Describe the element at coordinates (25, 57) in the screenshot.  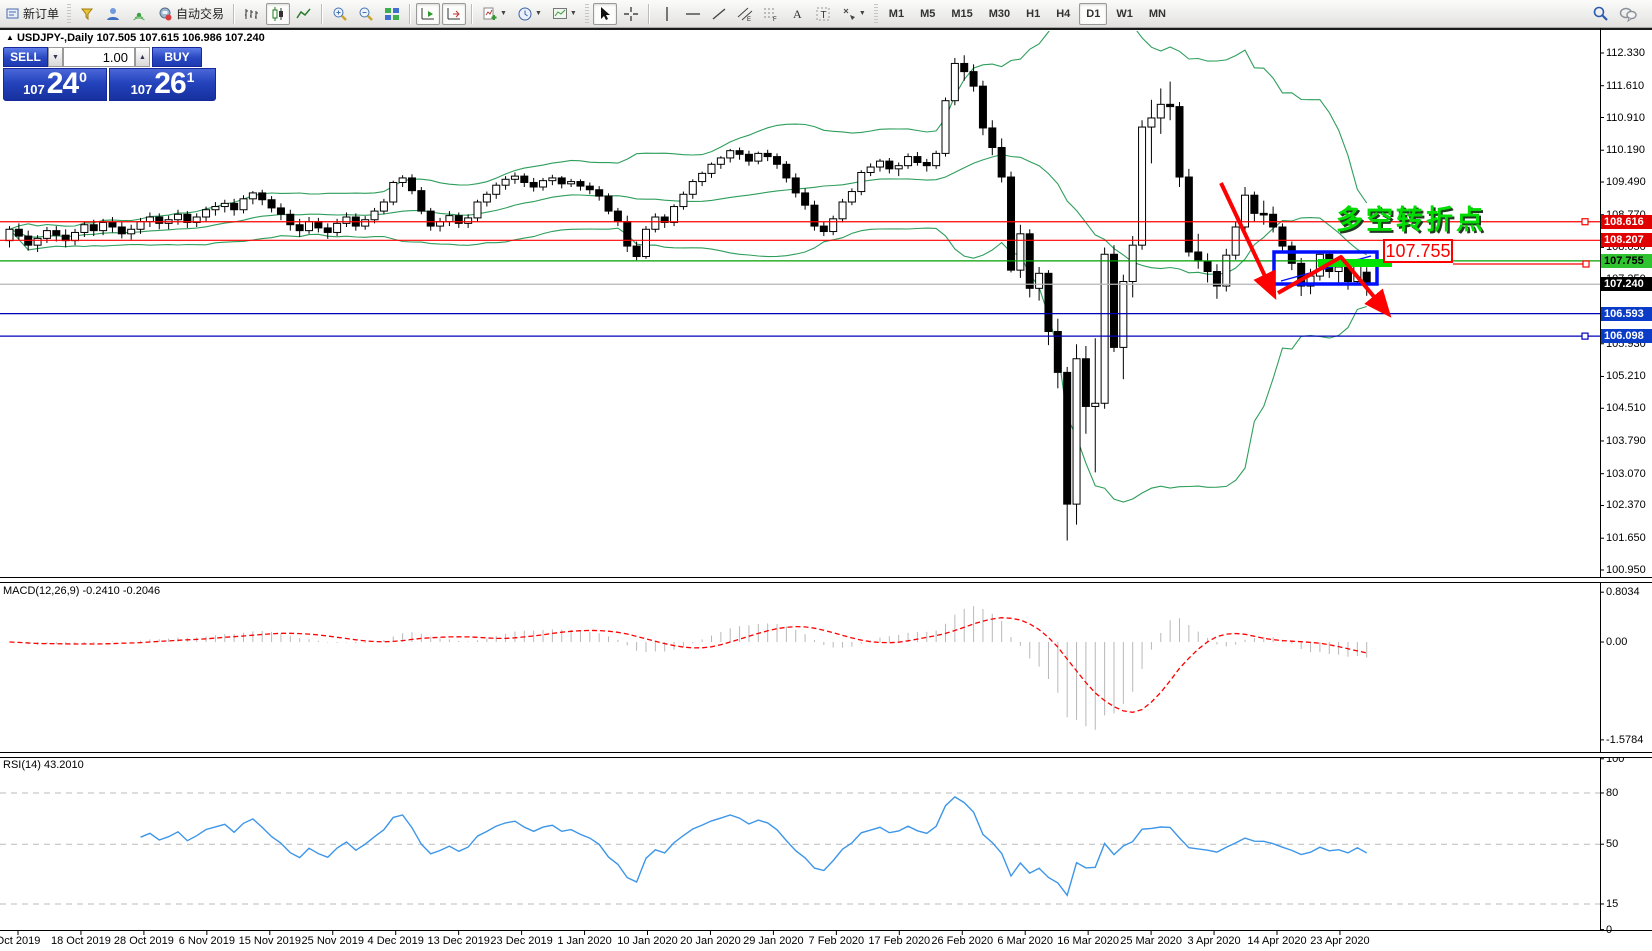
I see `sell-button: SELL` at that location.